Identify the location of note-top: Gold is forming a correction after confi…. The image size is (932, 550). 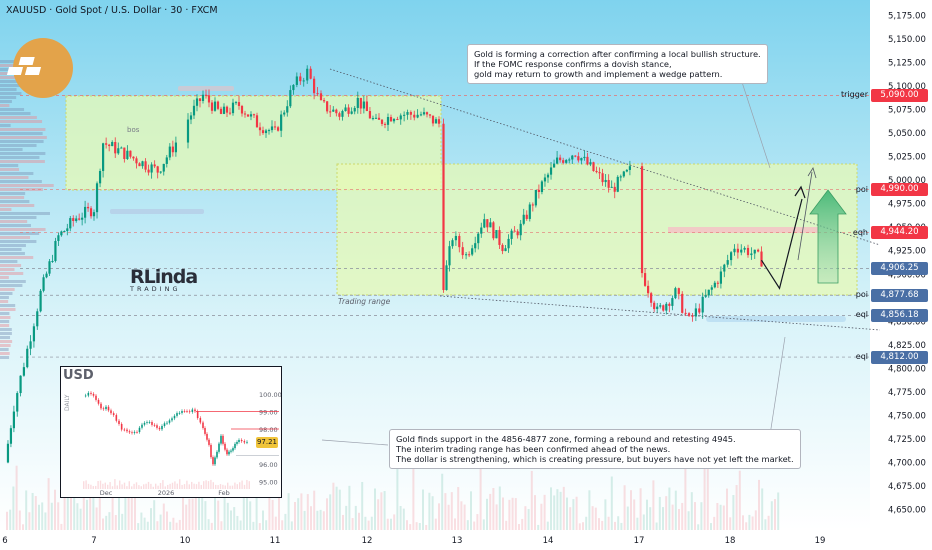
(617, 64).